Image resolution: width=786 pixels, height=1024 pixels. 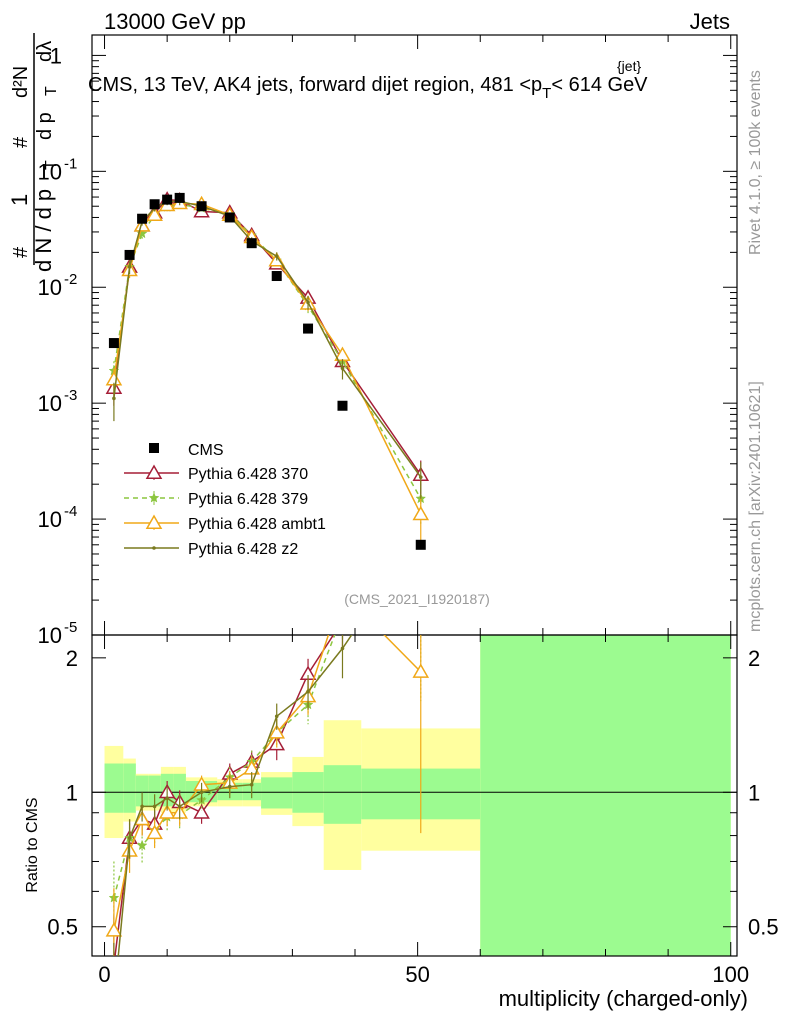 What do you see at coordinates (45, 51) in the screenshot?
I see `y-label-dlambda: dλ` at bounding box center [45, 51].